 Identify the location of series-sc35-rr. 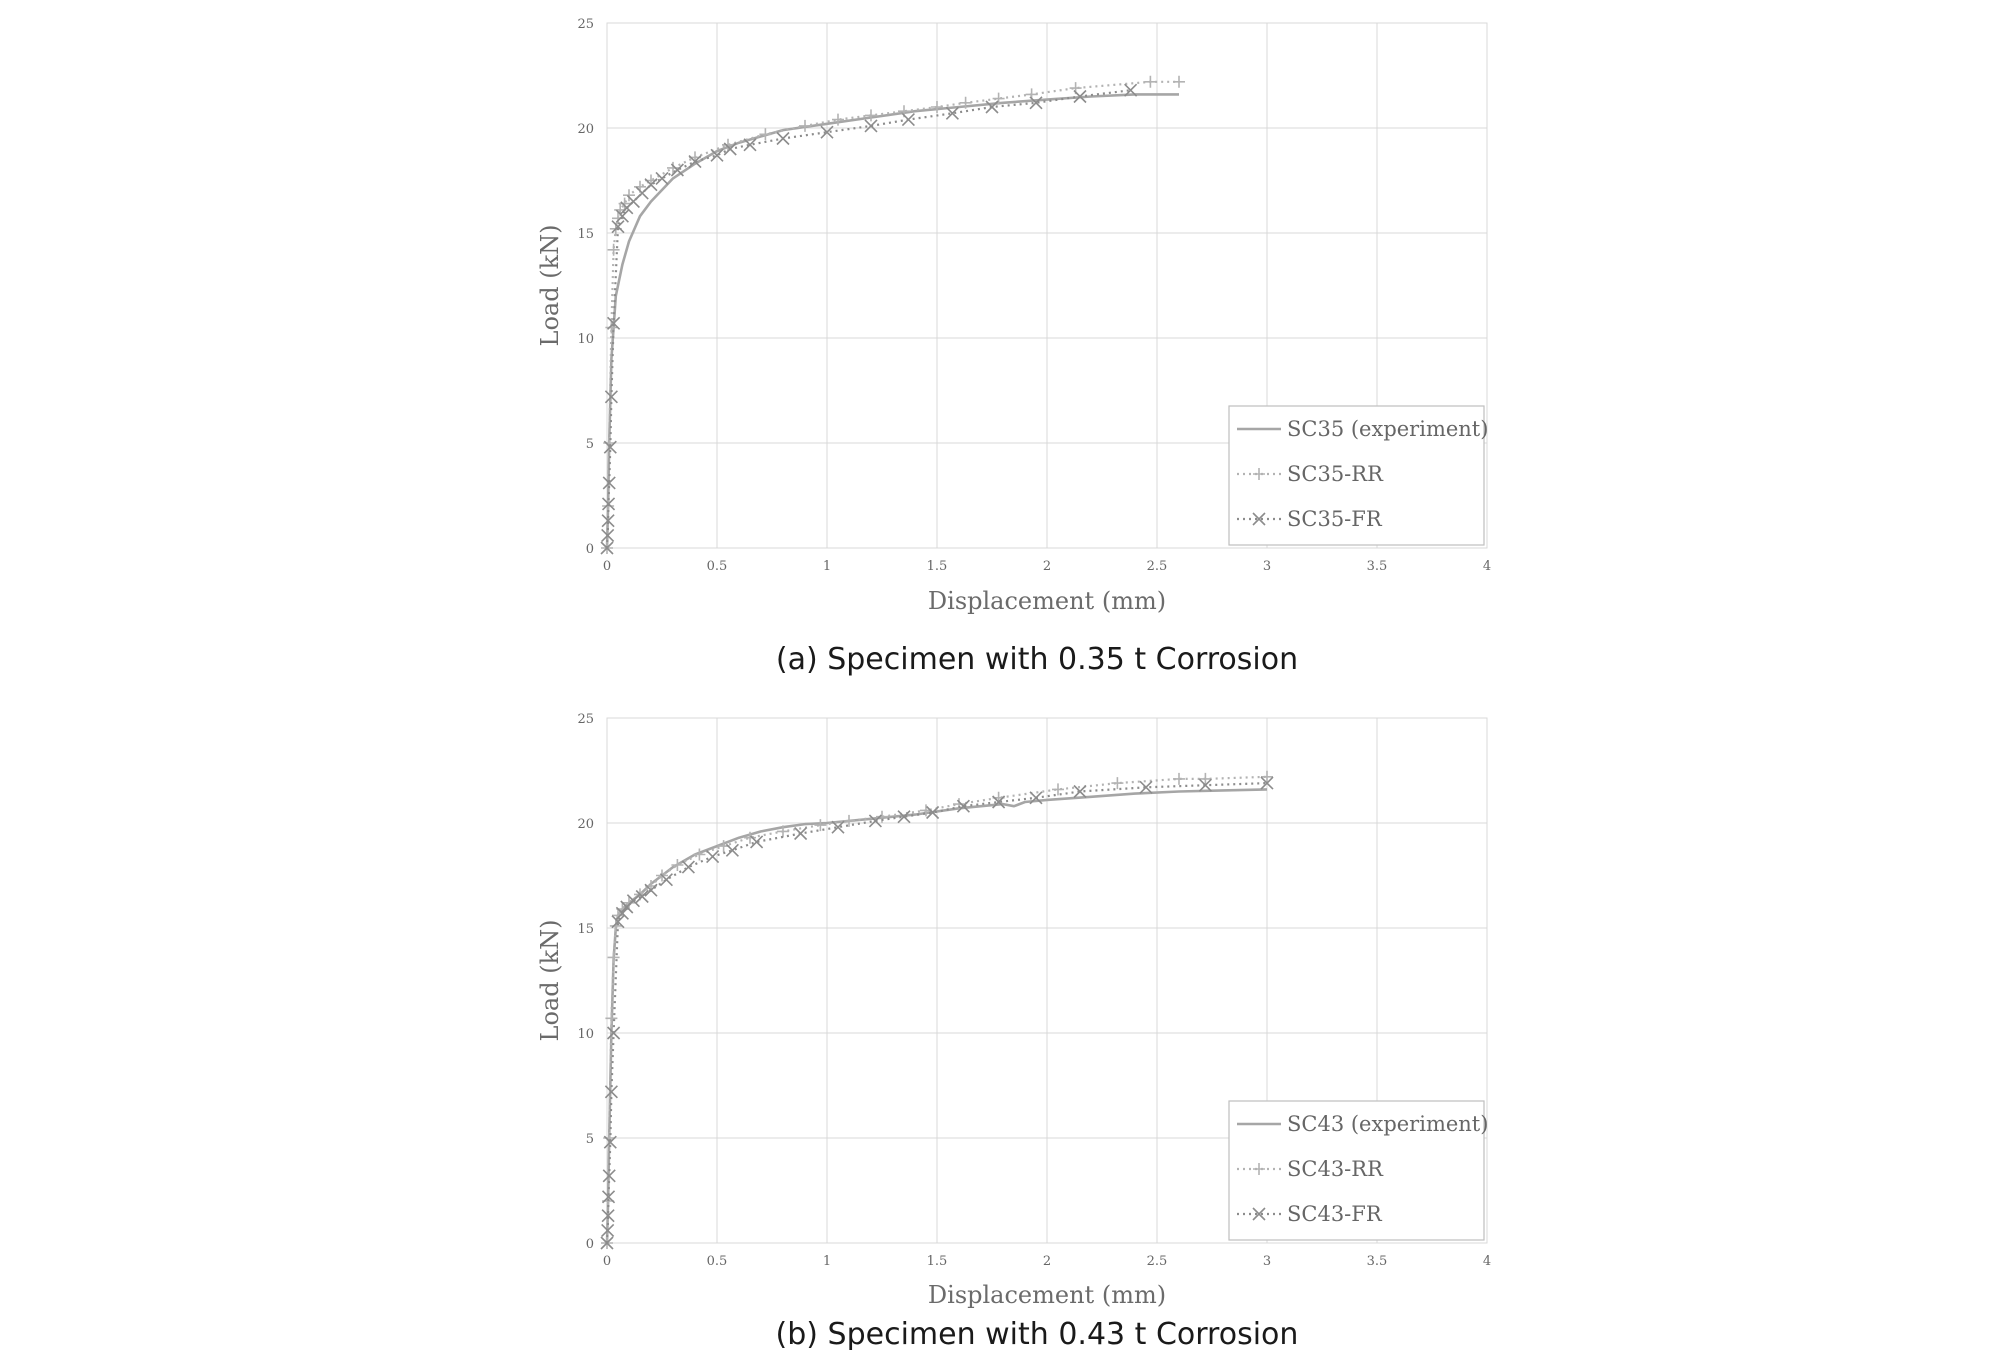
(893, 314).